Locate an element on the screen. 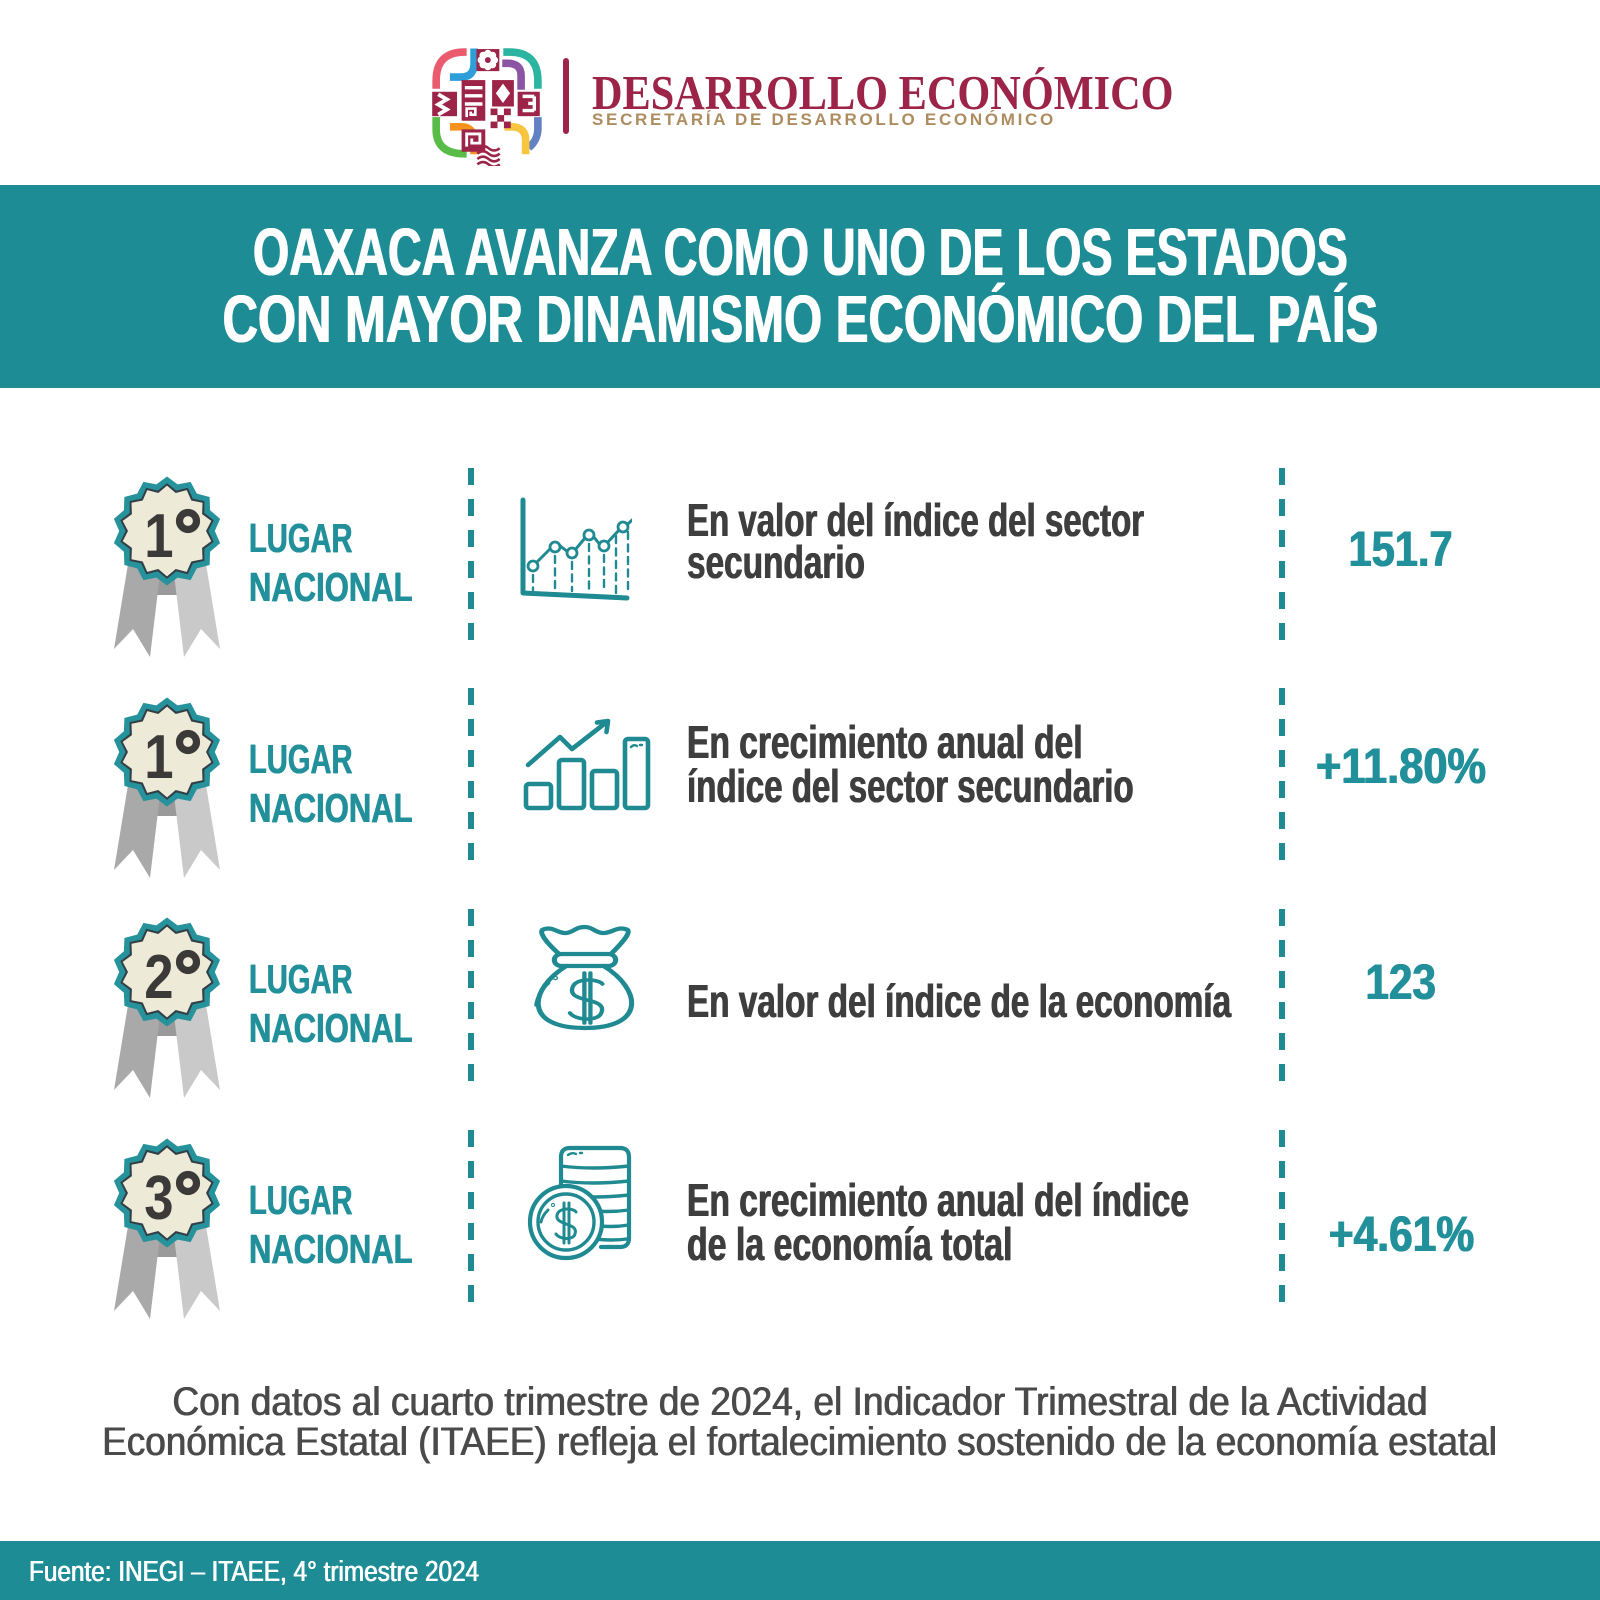 The image size is (1600, 1600). svg-text: 2 is located at coordinates (158, 977).